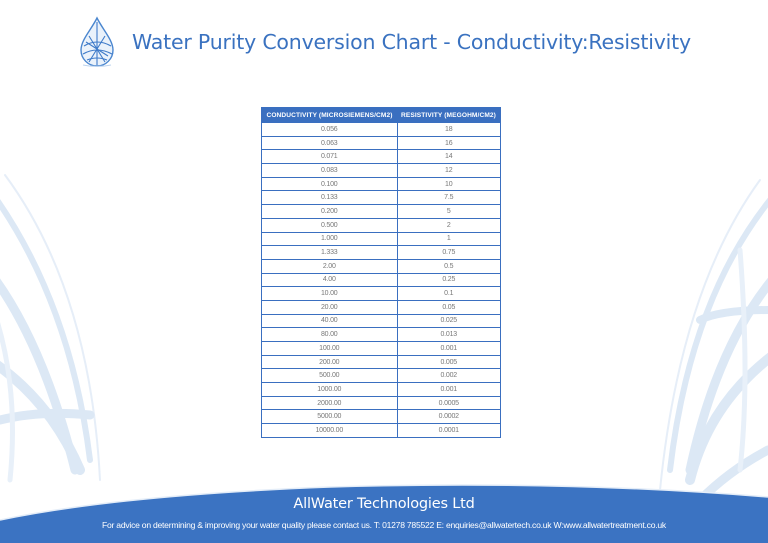 This screenshot has width=768, height=543. I want to click on resistivity-cell: 0.002, so click(448, 376).